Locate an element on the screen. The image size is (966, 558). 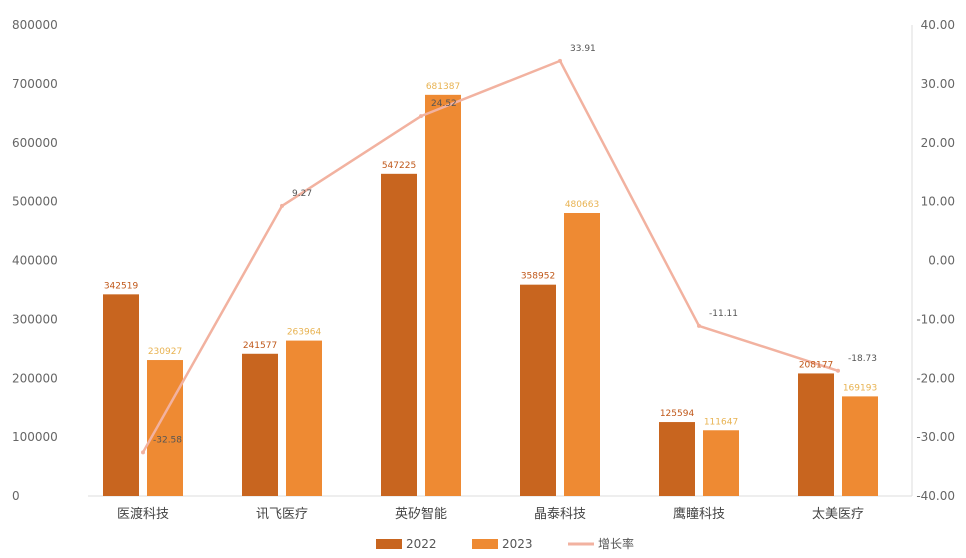
bar-data-label: 230927 is located at coordinates (165, 352).